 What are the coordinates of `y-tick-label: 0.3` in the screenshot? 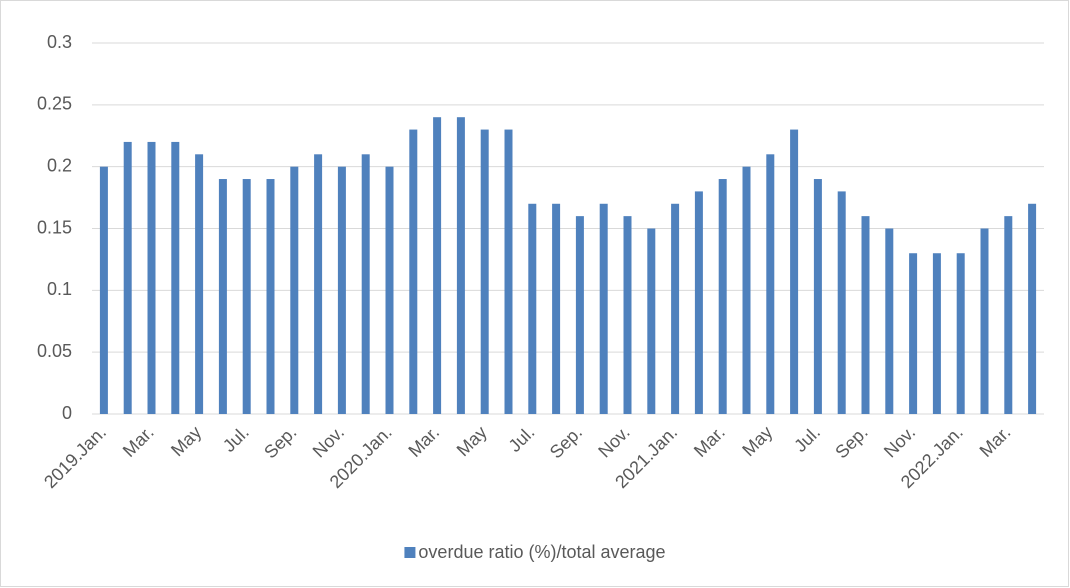 It's located at (59, 42).